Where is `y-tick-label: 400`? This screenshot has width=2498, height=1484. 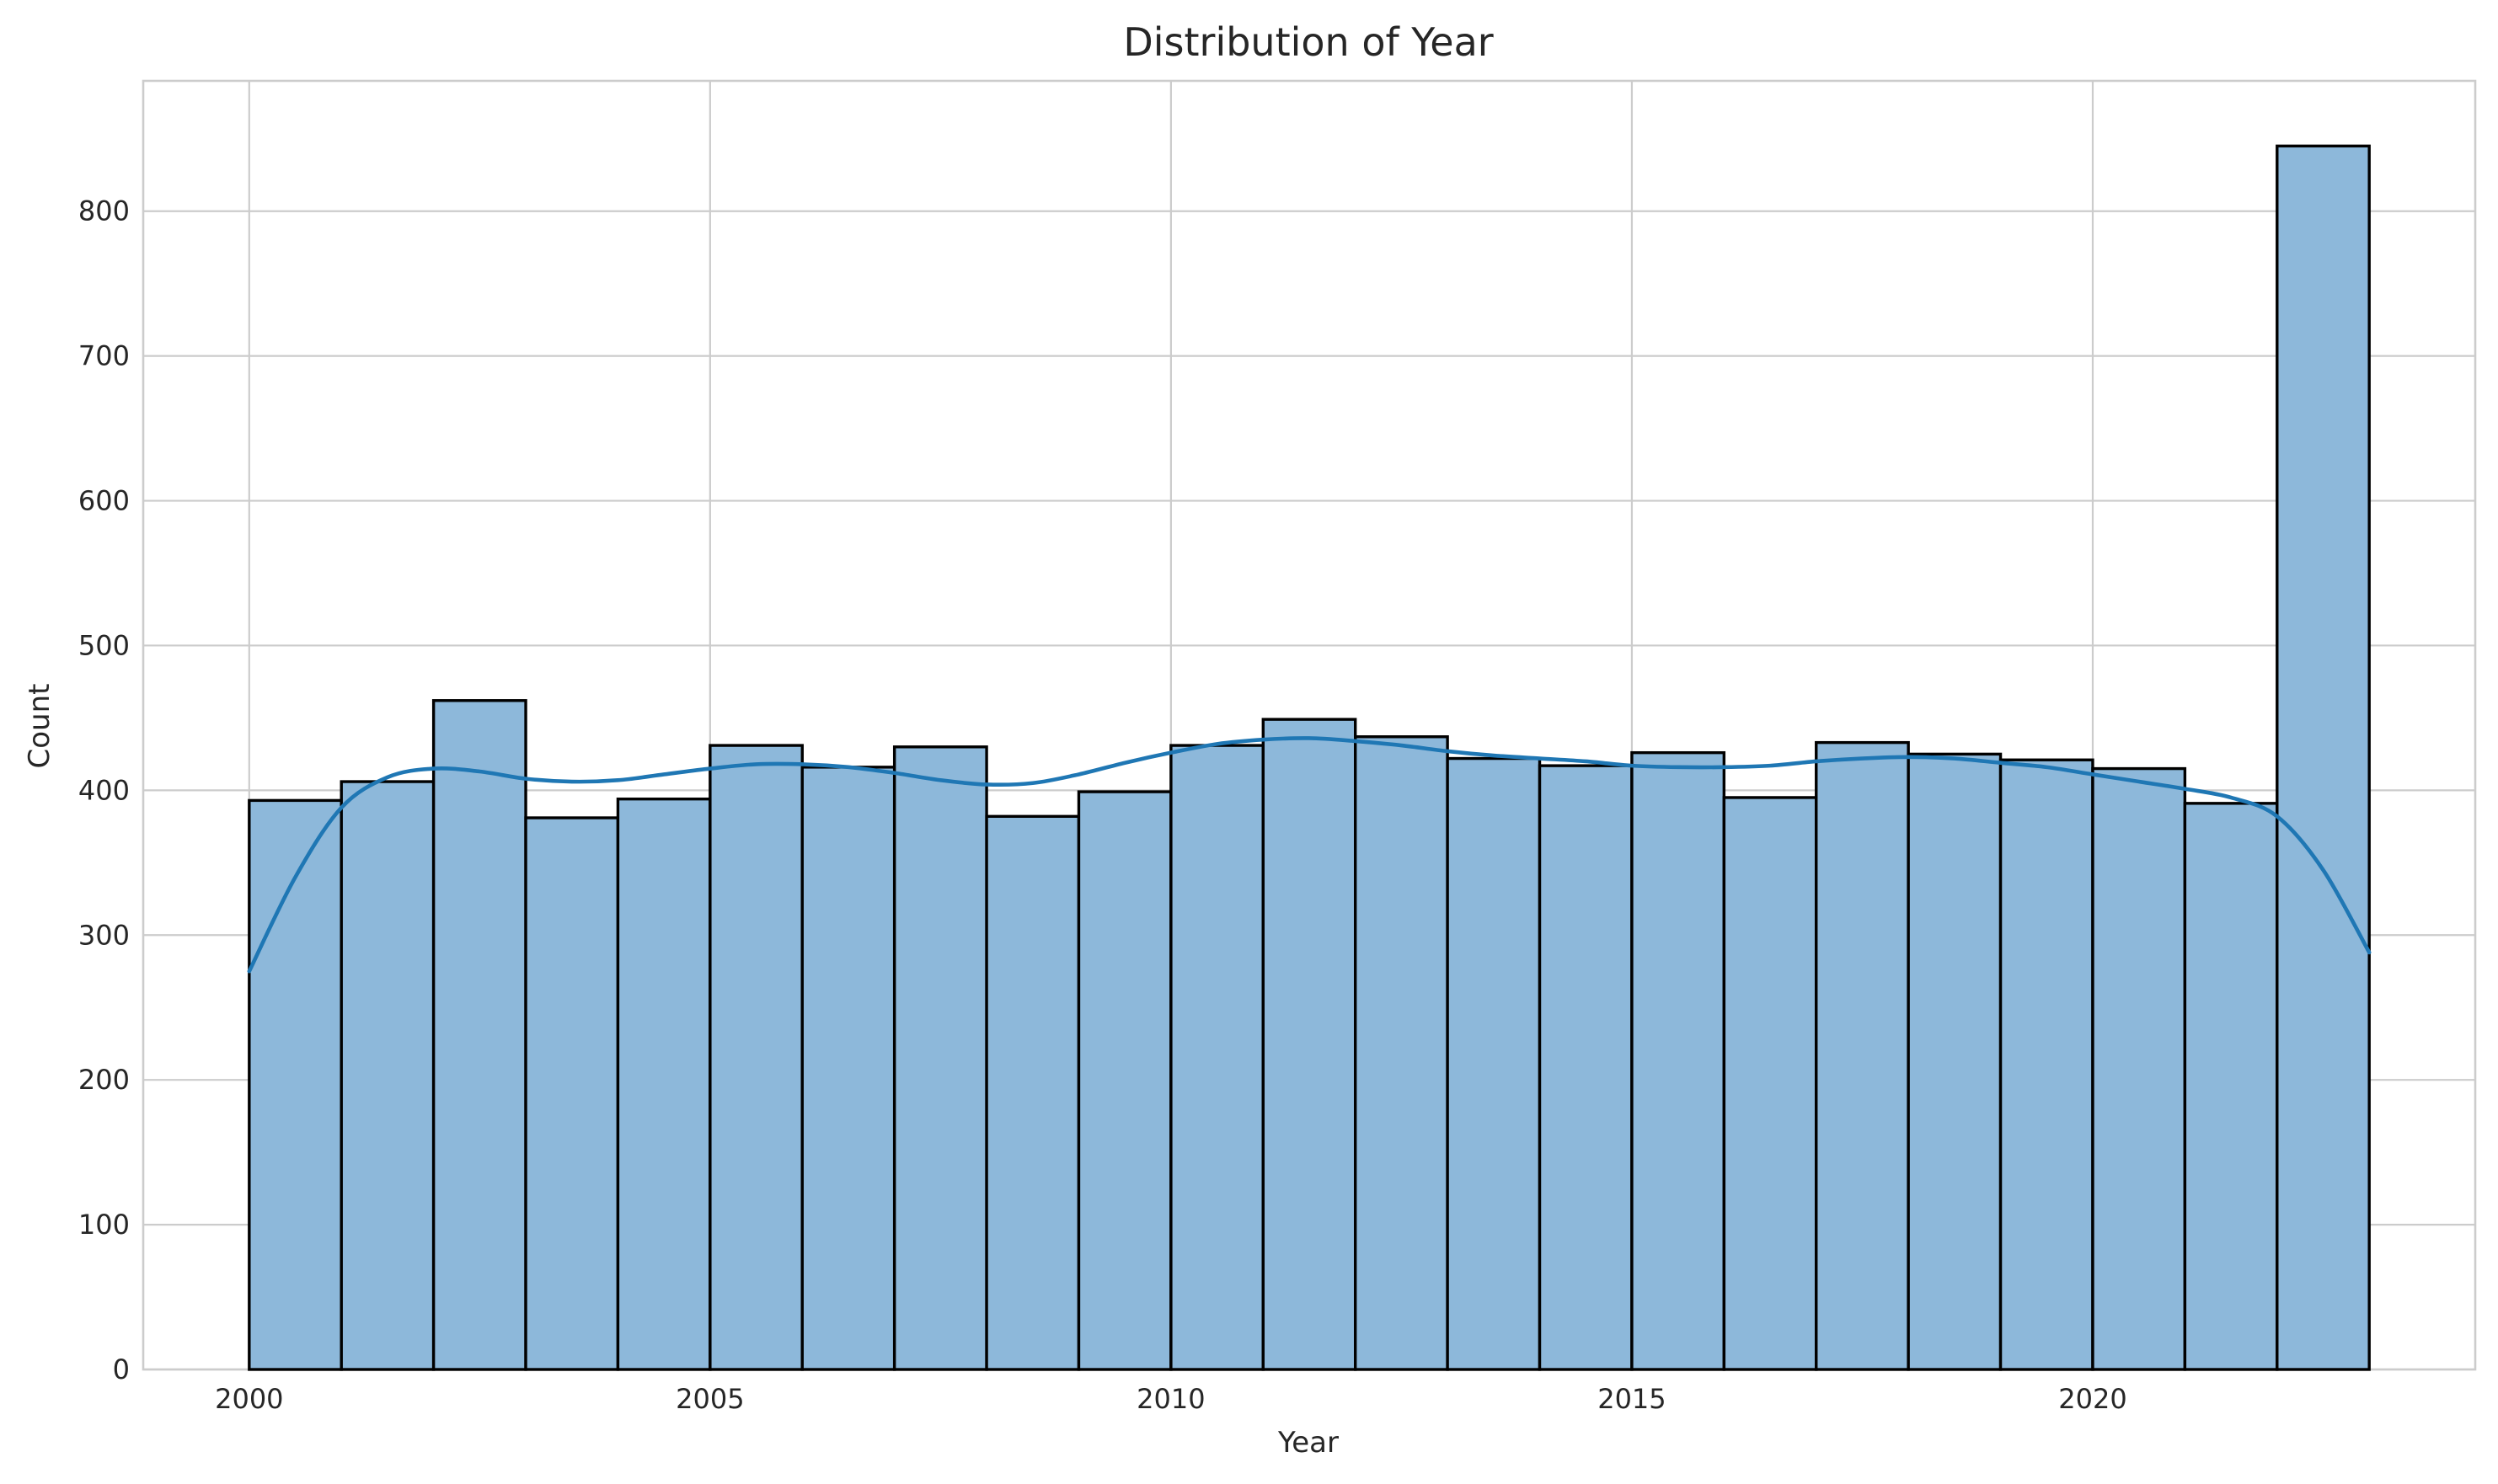 y-tick-label: 400 is located at coordinates (104, 790).